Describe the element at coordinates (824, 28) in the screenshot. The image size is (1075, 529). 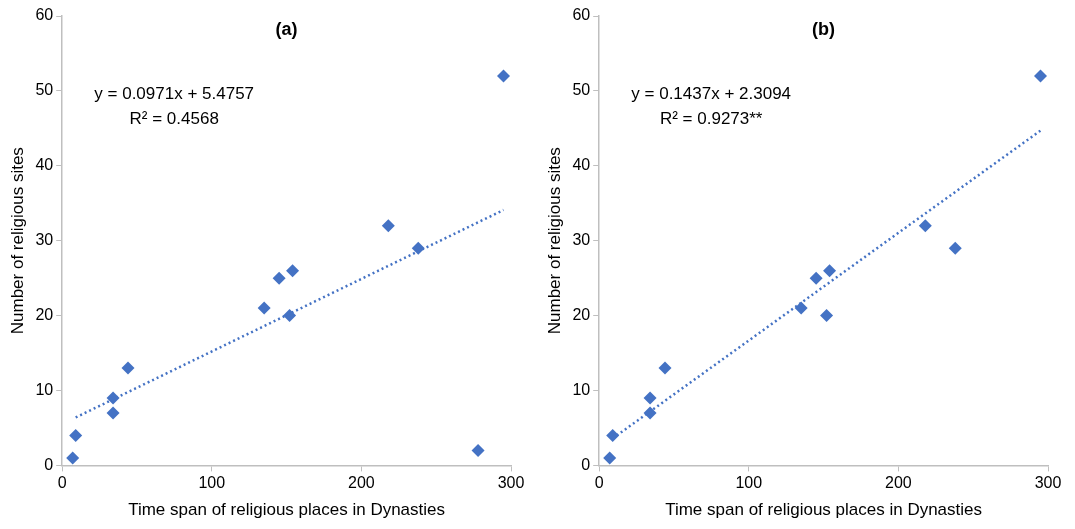
I see `chart-title: (b)` at that location.